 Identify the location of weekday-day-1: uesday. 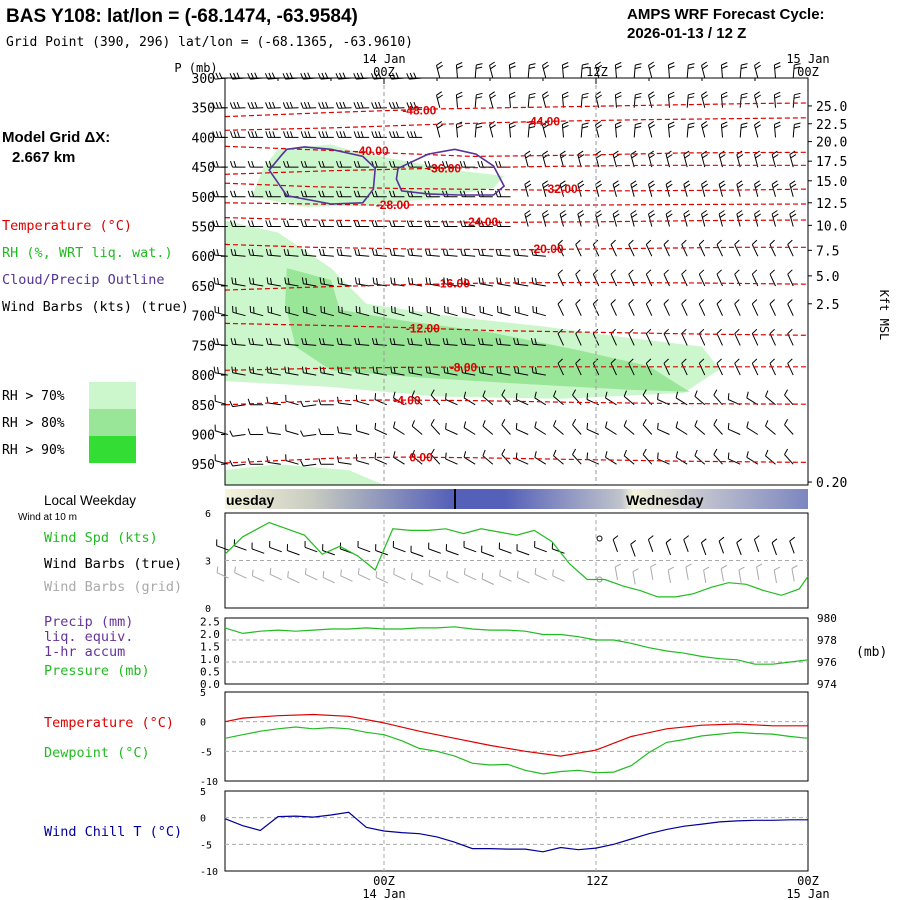
(250, 500).